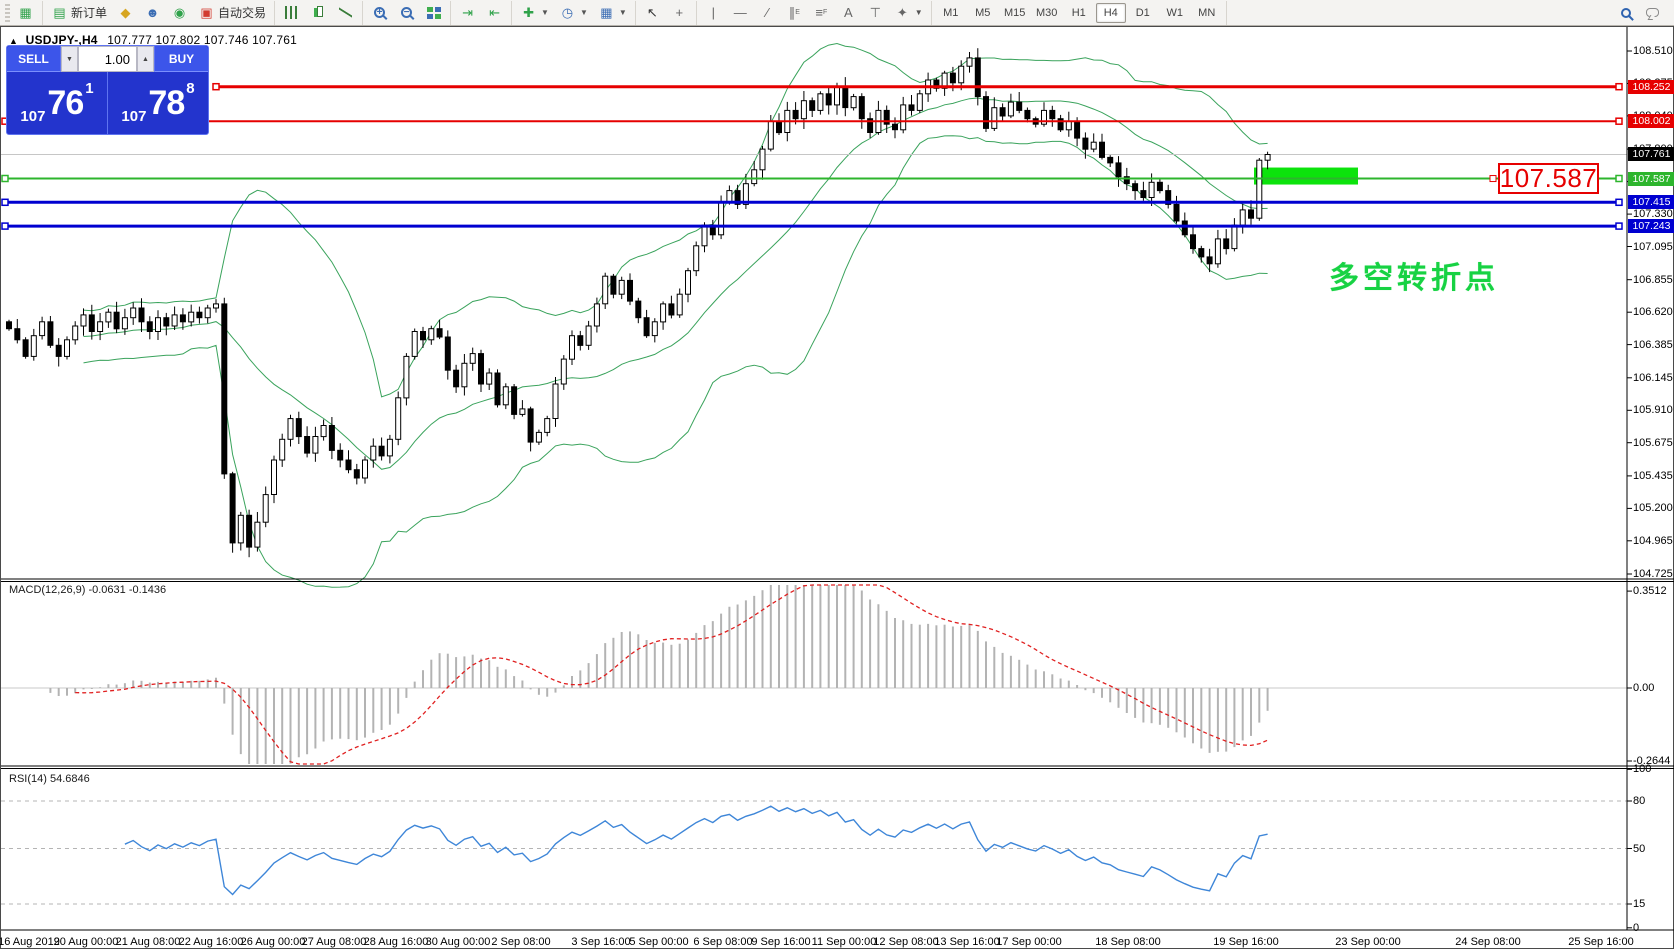 The height and width of the screenshot is (950, 1674). Describe the element at coordinates (107, 59) in the screenshot. I see `volume-input` at that location.